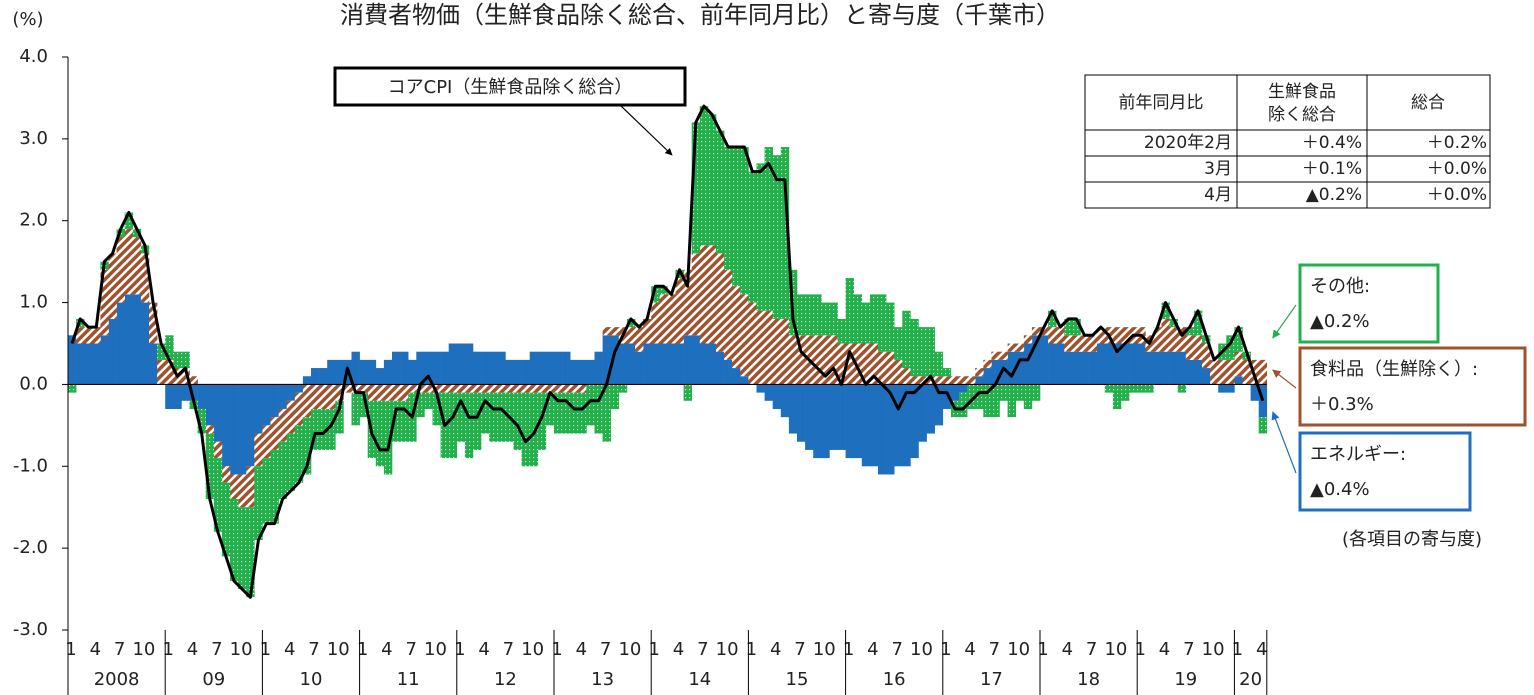 The width and height of the screenshot is (1534, 695). What do you see at coordinates (510, 86) in the screenshot?
I see `callout-box` at bounding box center [510, 86].